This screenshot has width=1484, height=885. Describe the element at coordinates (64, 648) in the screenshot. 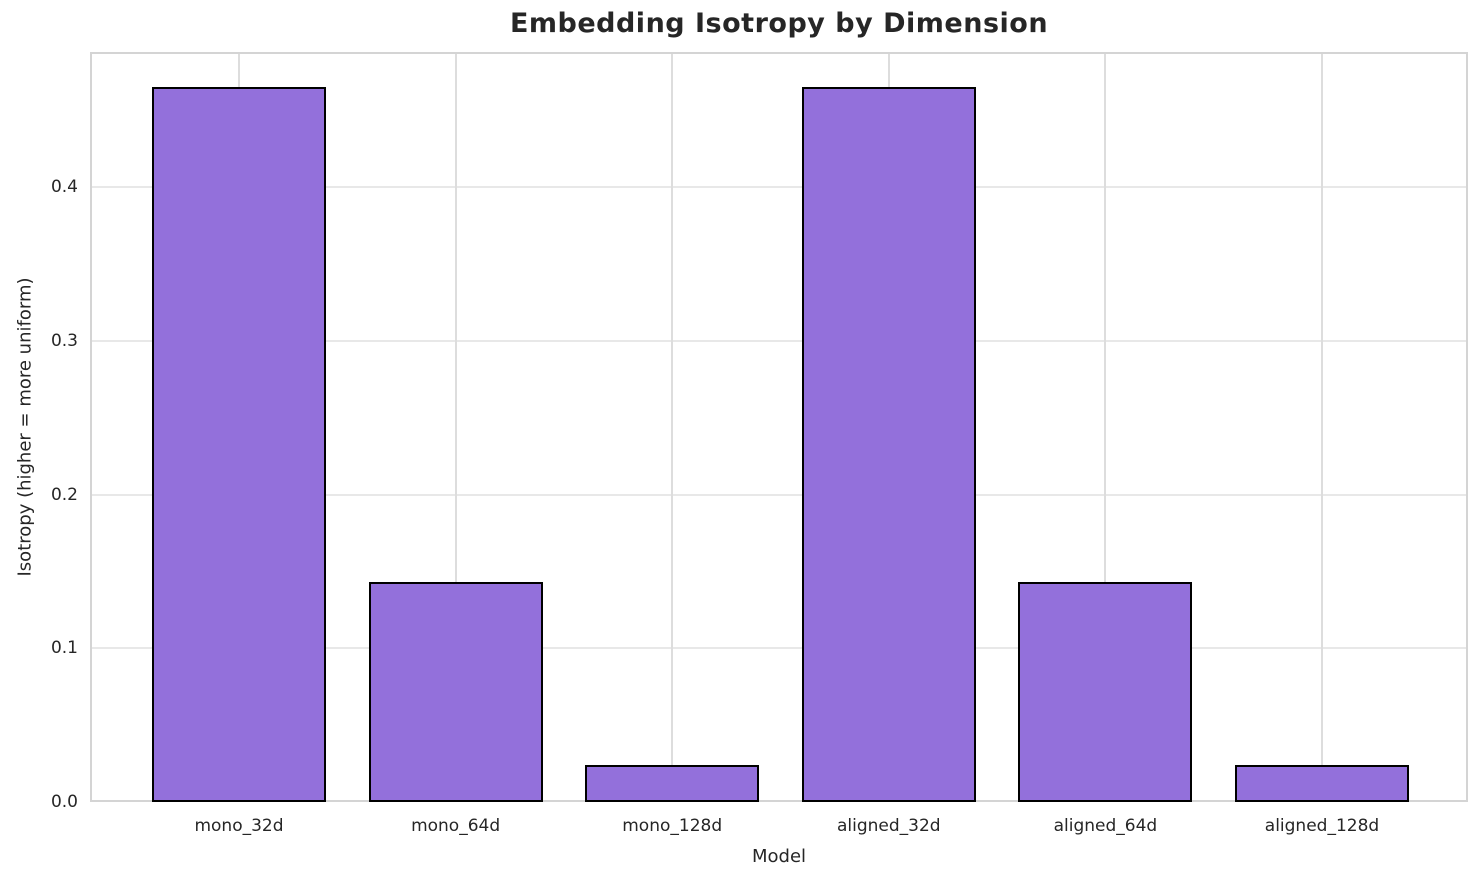

I see `y-tick-label: 0.1` at that location.